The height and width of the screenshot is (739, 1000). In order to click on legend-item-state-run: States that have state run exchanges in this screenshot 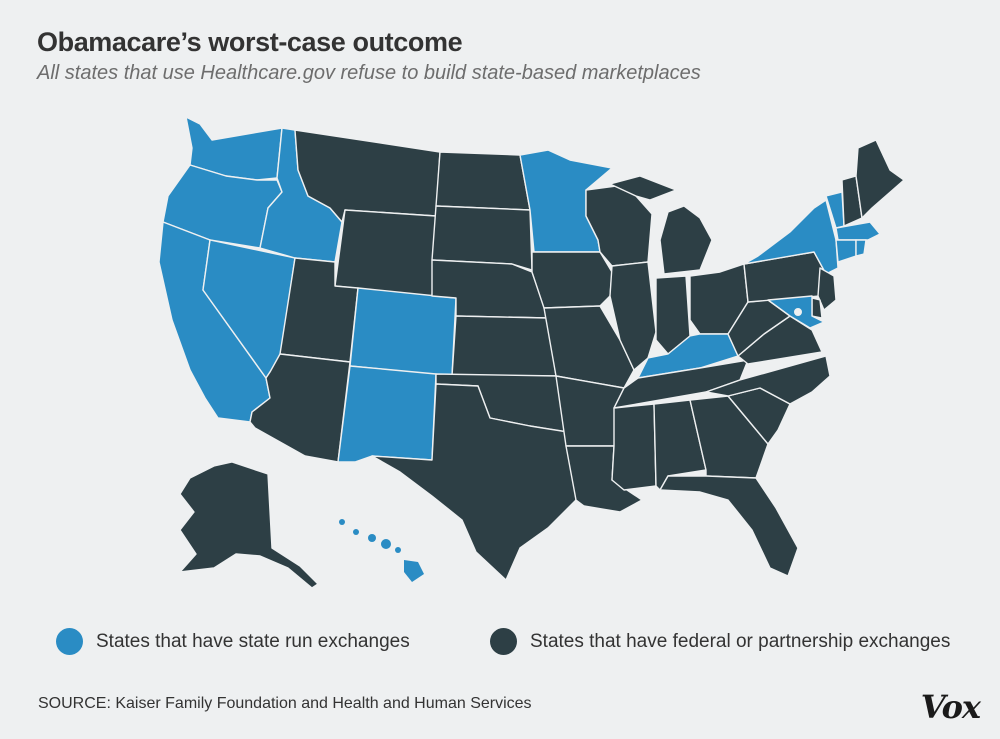, I will do `click(233, 641)`.